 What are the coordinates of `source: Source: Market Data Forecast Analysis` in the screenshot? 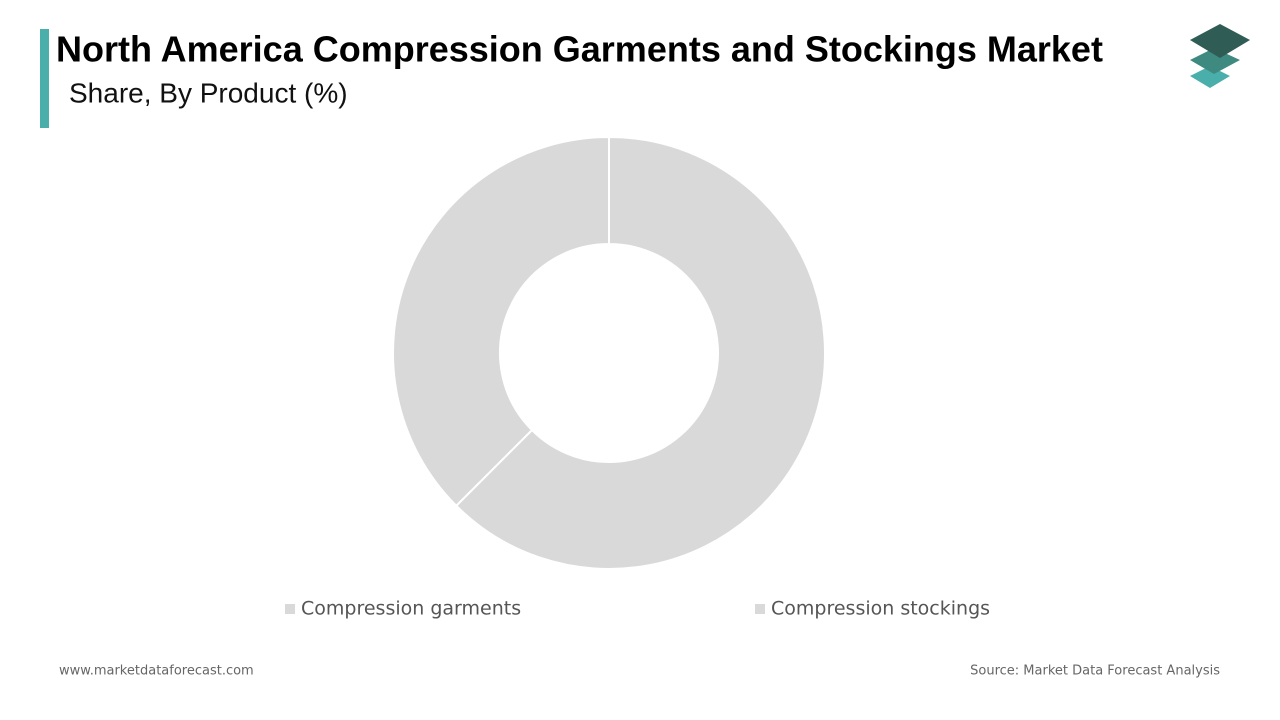 It's located at (1095, 671).